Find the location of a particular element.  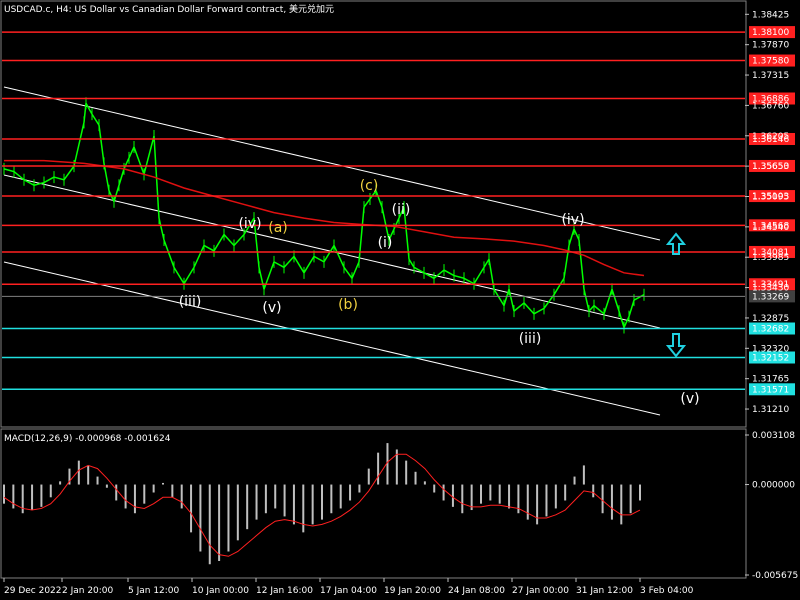

time-tick-label: 5 Jan 12:00 is located at coordinates (154, 591).